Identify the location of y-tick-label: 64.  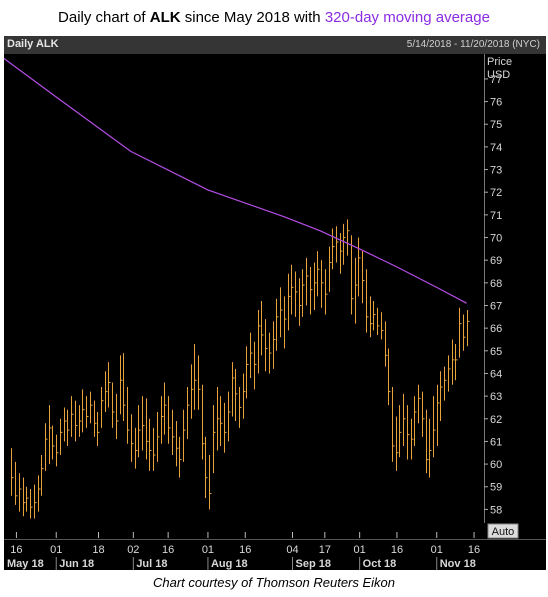
(496, 374).